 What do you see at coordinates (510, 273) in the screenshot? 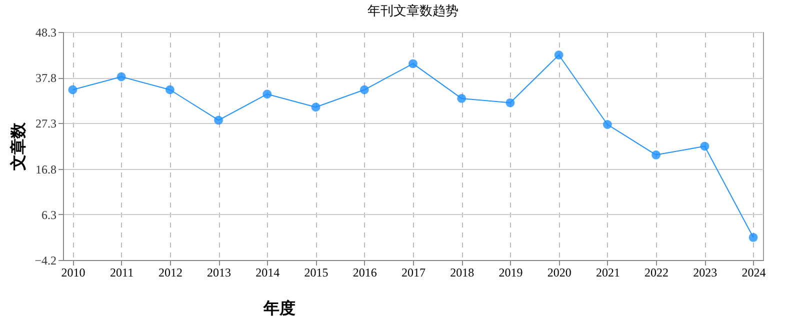
I see `x-tick-label: 2019` at bounding box center [510, 273].